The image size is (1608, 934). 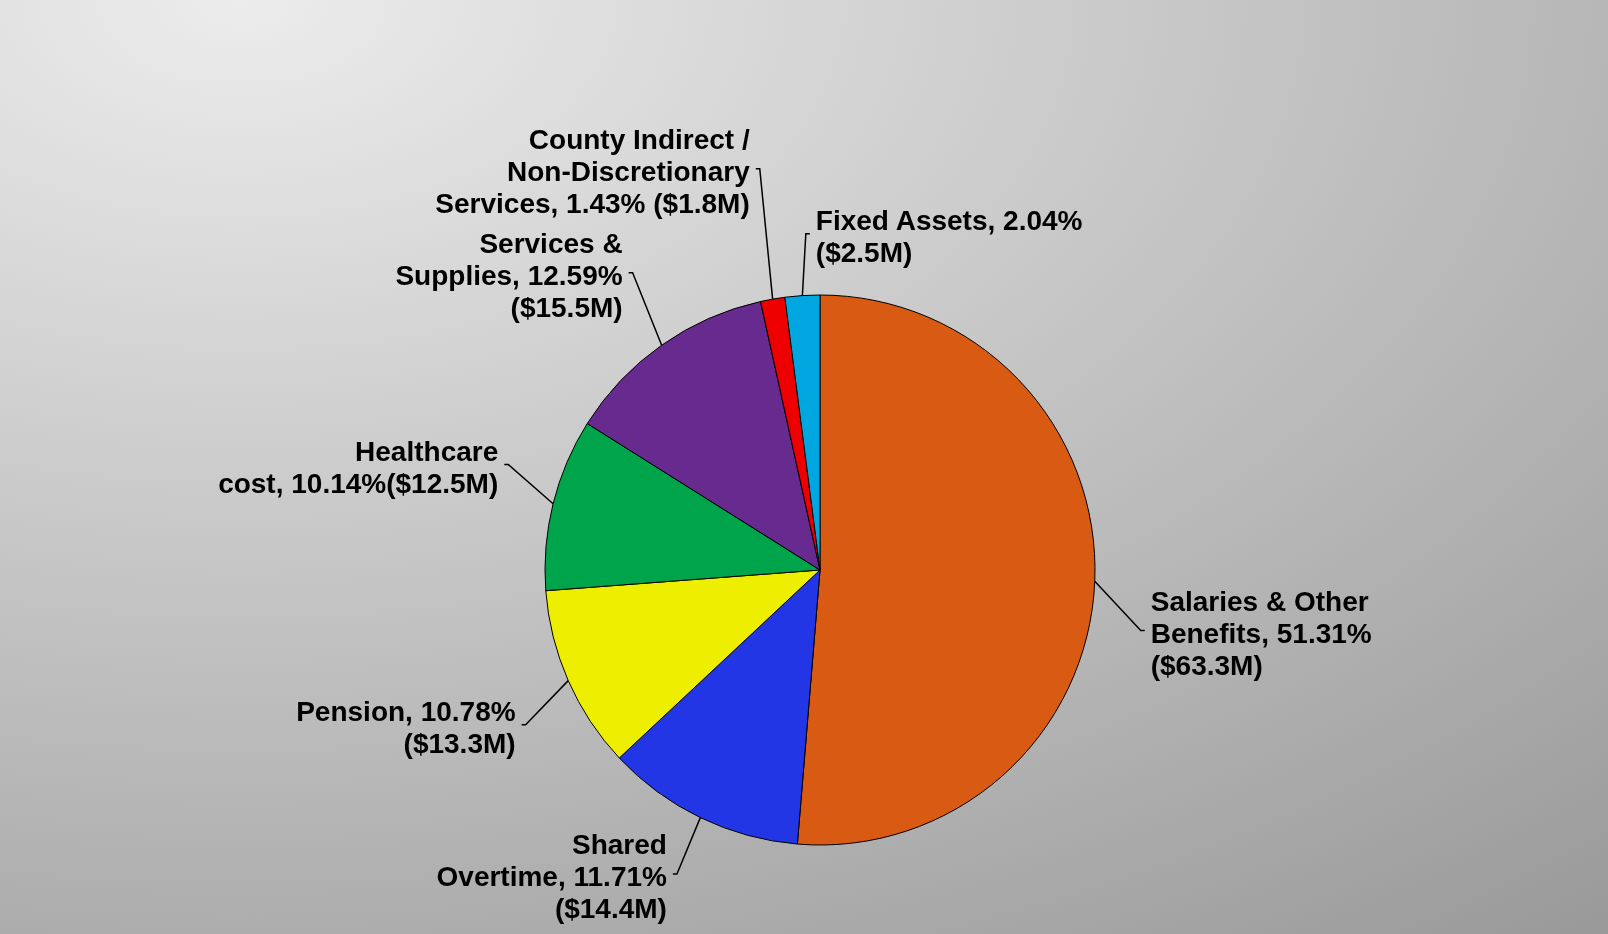 I want to click on slice-label: Healthcare cost, 10.14%($12.5M), so click(x=358, y=467).